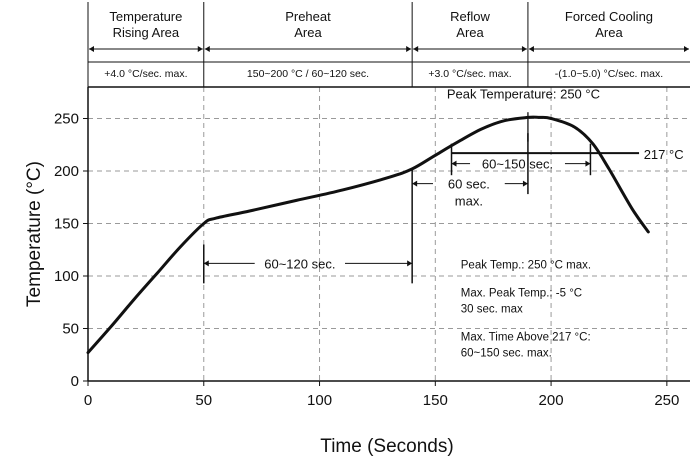  Describe the element at coordinates (517, 164) in the screenshot. I see `above-217-time-label: 60~150 sec.` at that location.